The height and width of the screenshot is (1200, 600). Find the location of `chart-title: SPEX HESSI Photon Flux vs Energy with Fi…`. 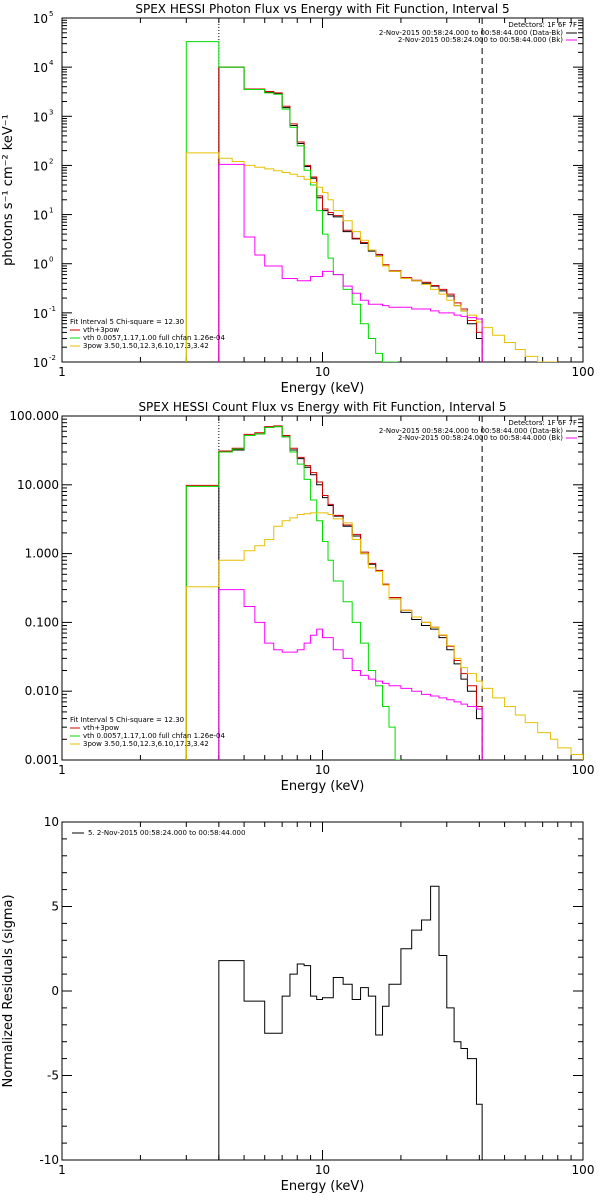

chart-title: SPEX HESSI Photon Flux vs Energy with Fi… is located at coordinates (322, 9).